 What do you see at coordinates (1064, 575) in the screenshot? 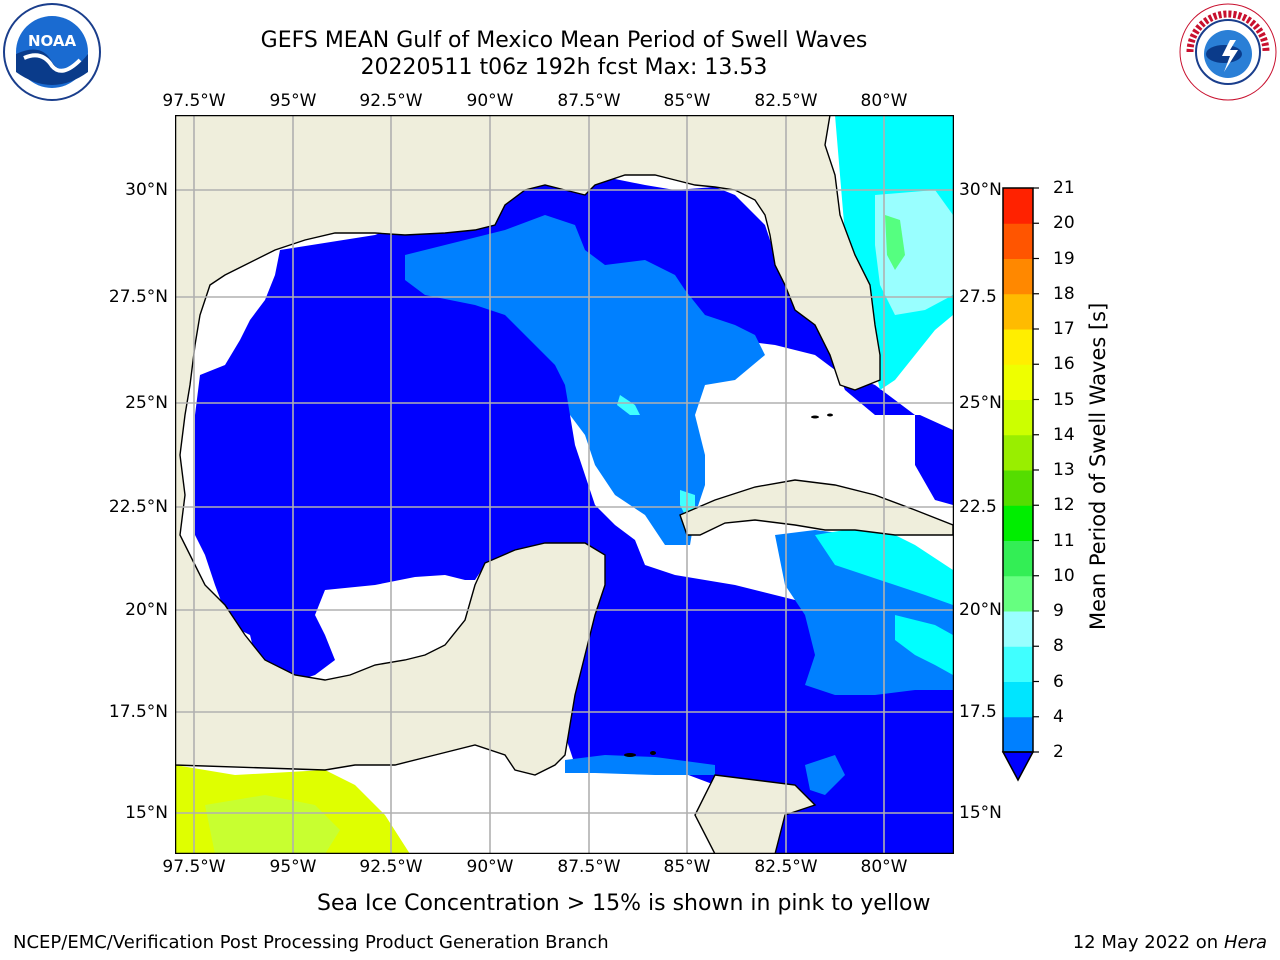
I see `colorbar-tick-label: 10` at bounding box center [1064, 575].